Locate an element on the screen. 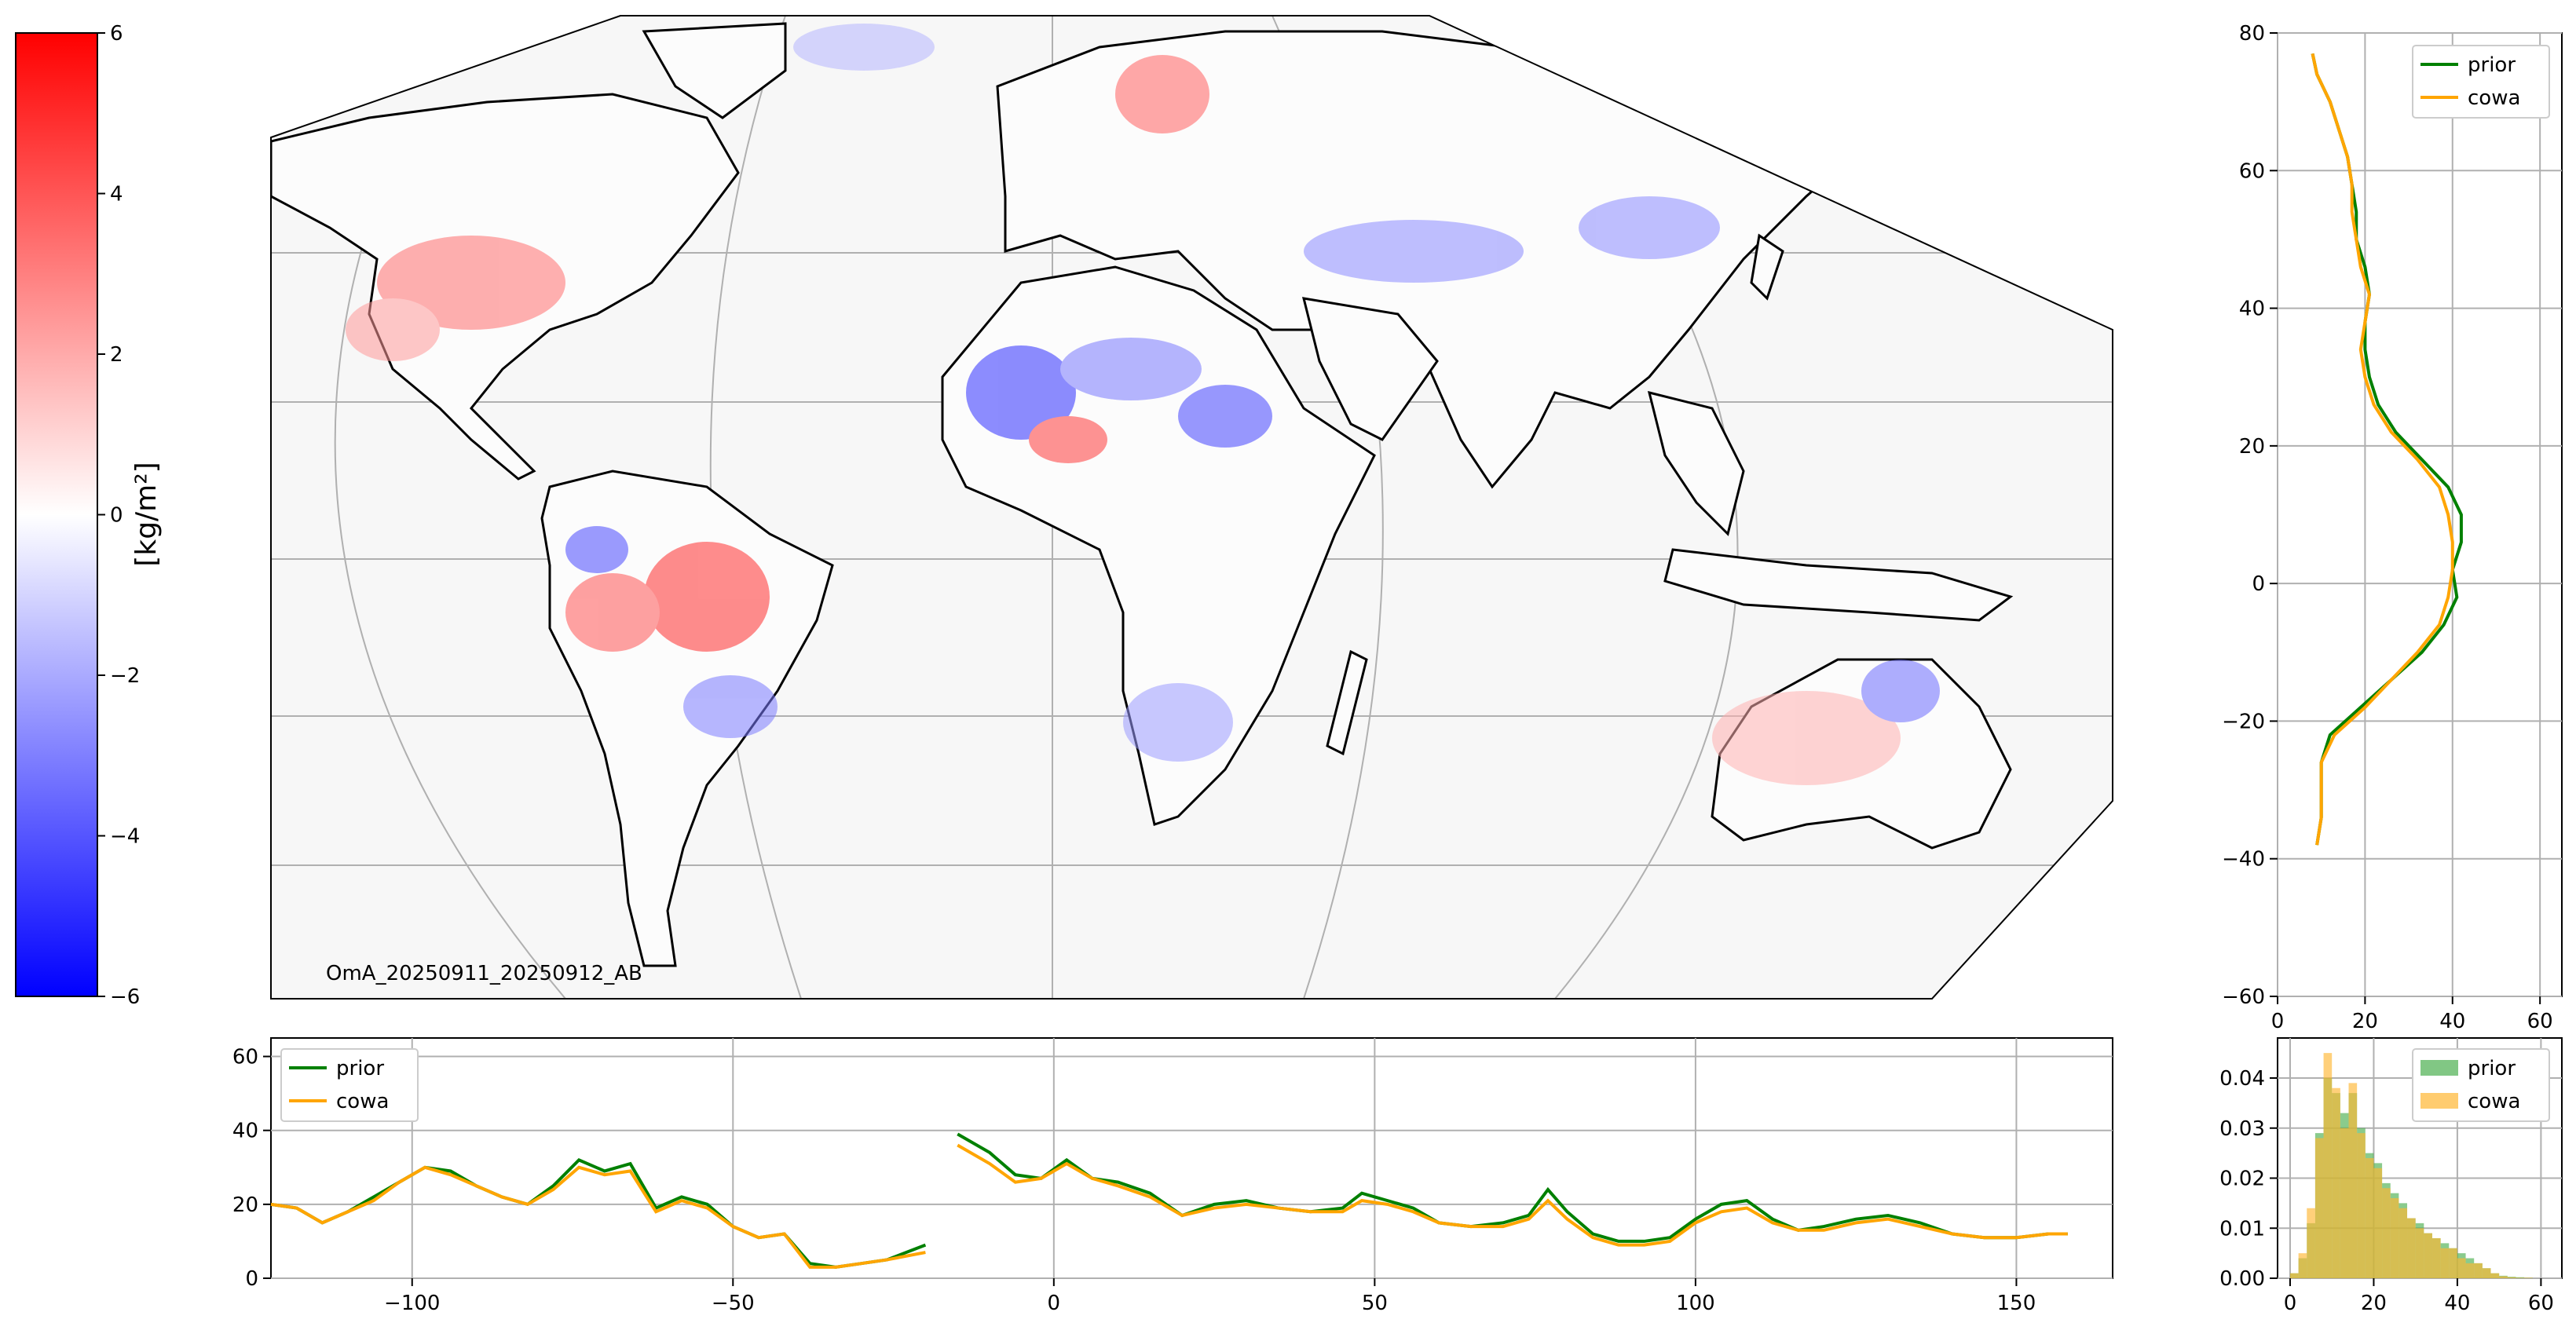 The width and height of the screenshot is (2576, 1334). indonesia is located at coordinates (1839, 585).